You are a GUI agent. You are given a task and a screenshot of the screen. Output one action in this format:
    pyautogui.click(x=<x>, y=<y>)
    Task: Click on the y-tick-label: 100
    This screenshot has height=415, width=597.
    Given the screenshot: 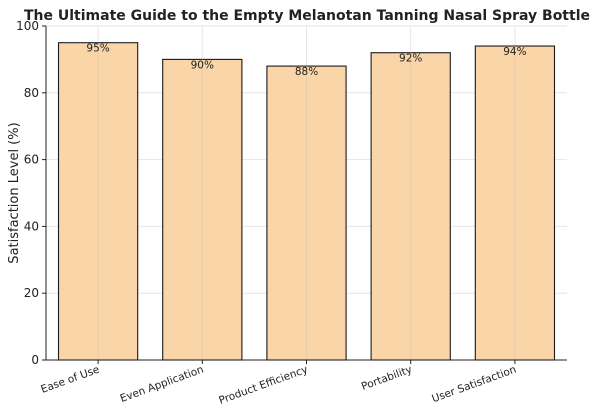 What is the action you would take?
    pyautogui.click(x=27, y=26)
    